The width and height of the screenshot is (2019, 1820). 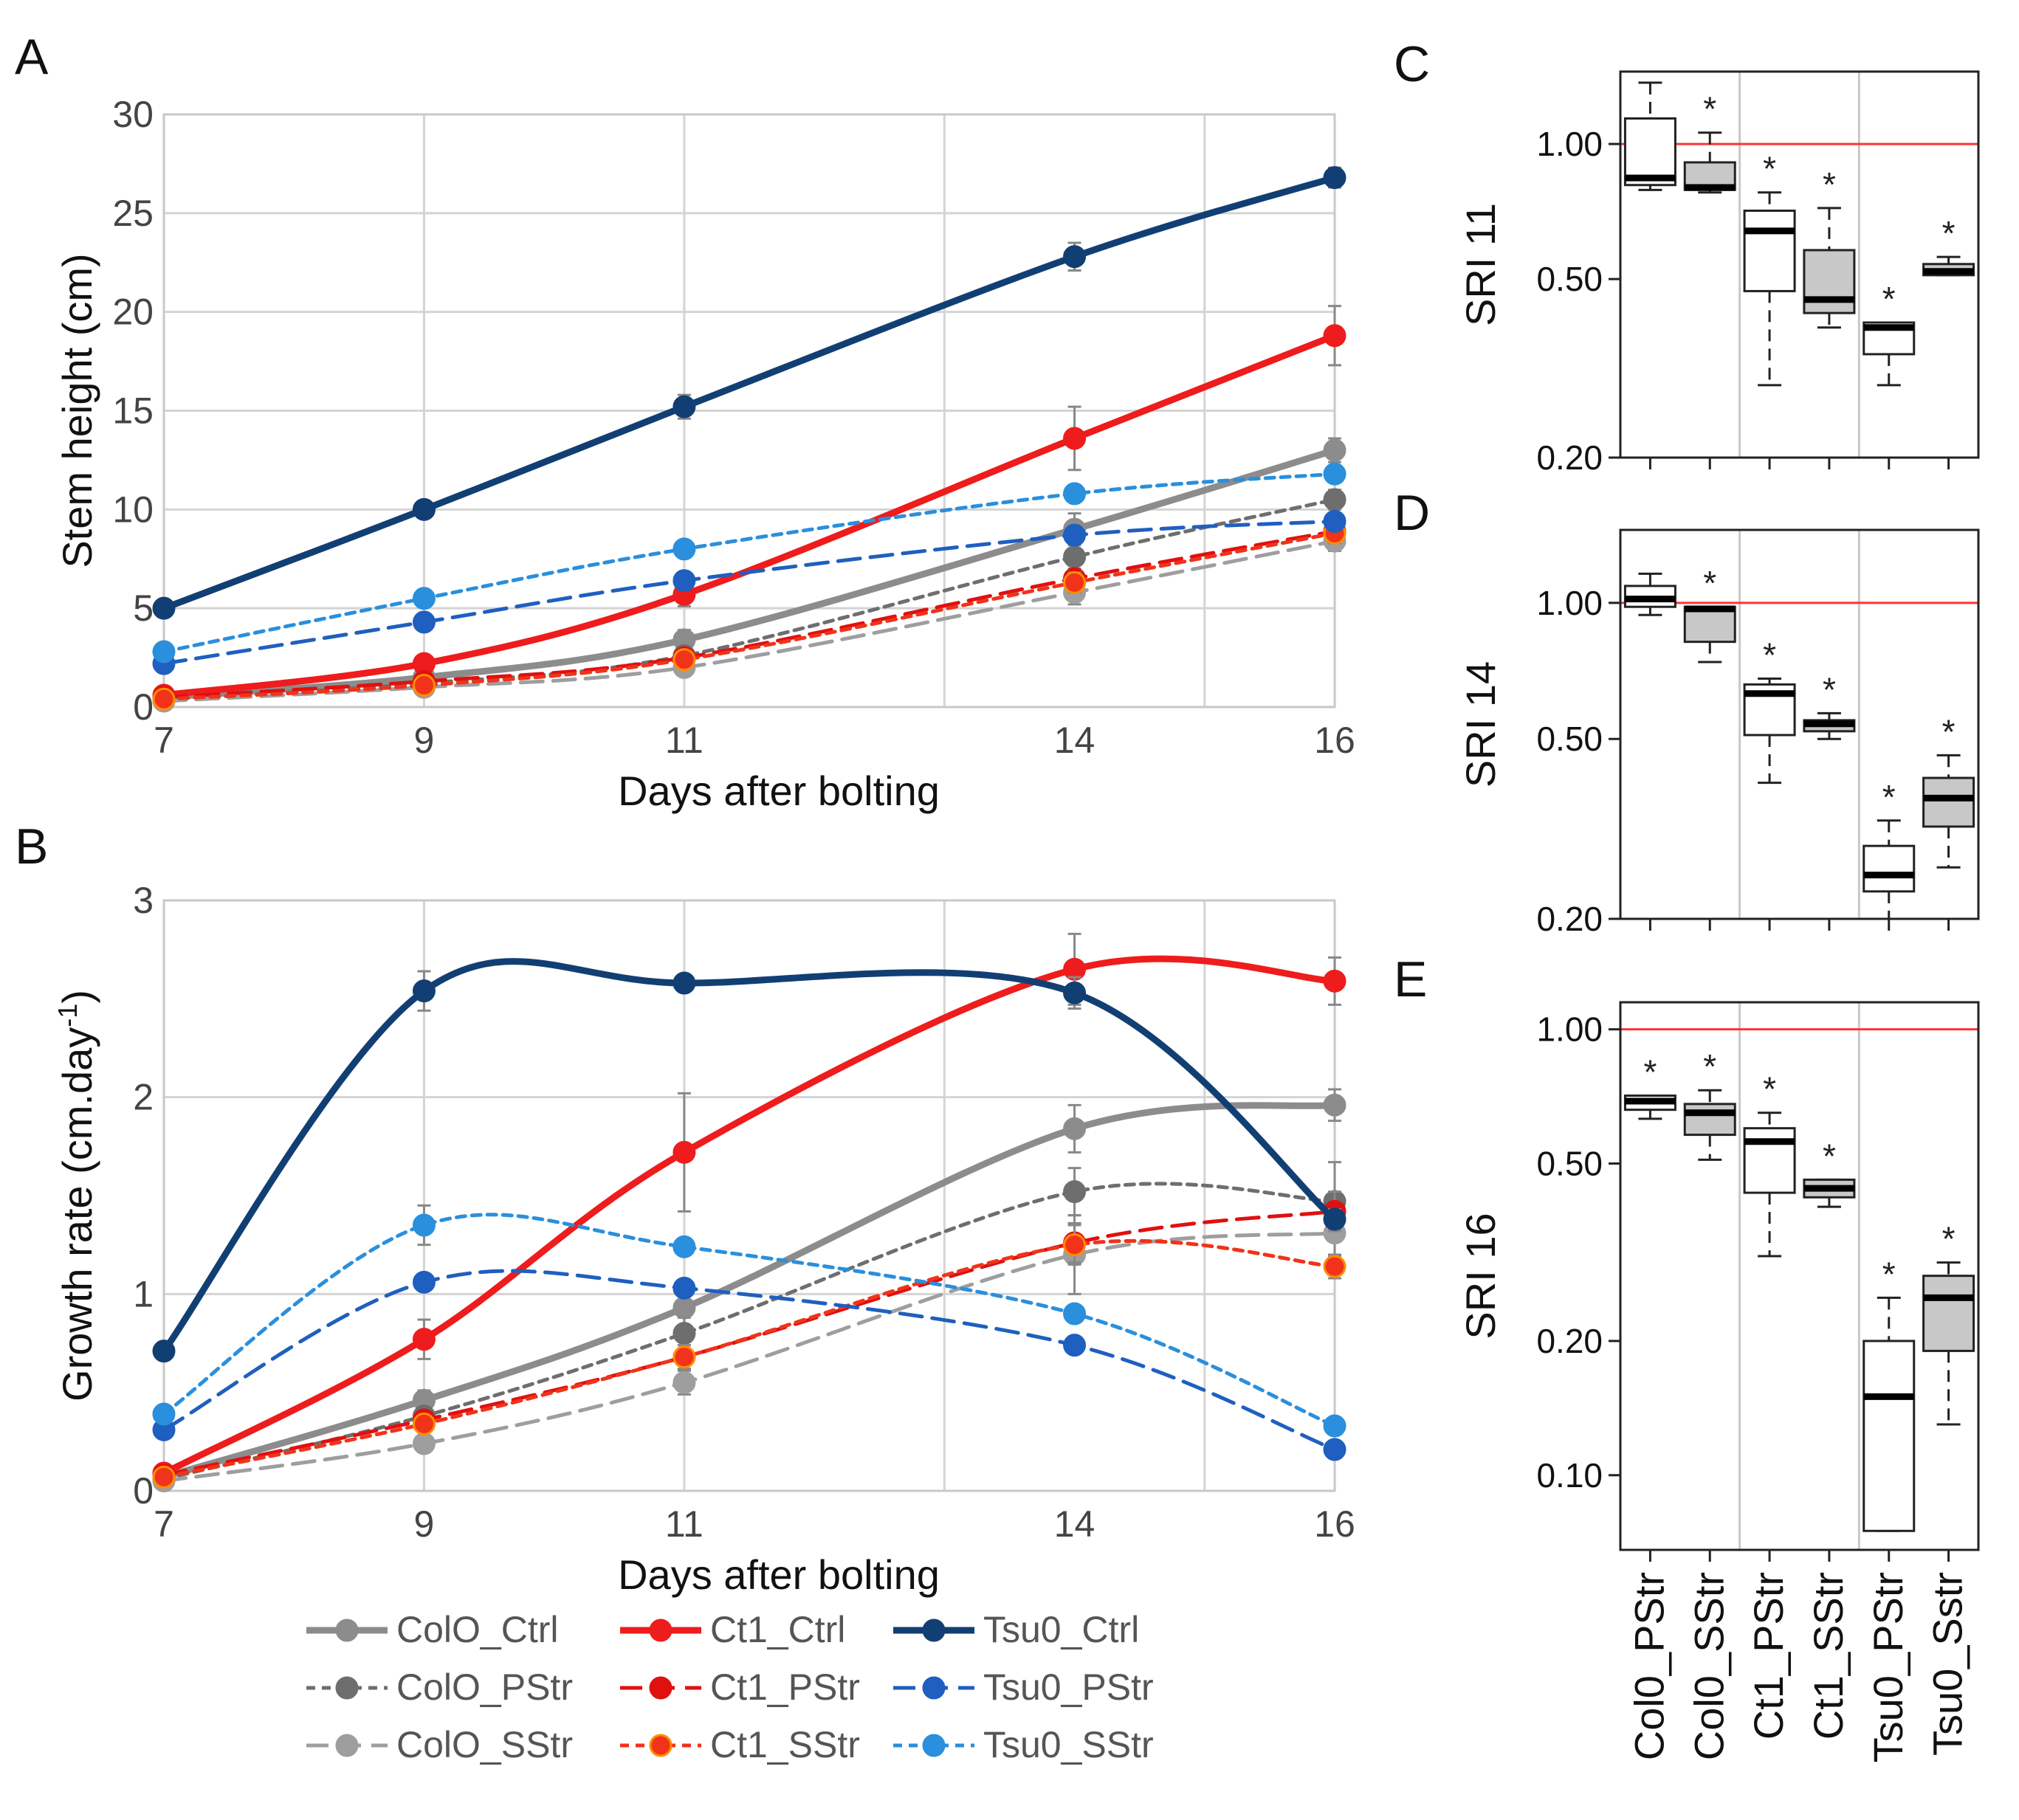 I want to click on legend-label: Ct1_PStr, so click(x=785, y=1687).